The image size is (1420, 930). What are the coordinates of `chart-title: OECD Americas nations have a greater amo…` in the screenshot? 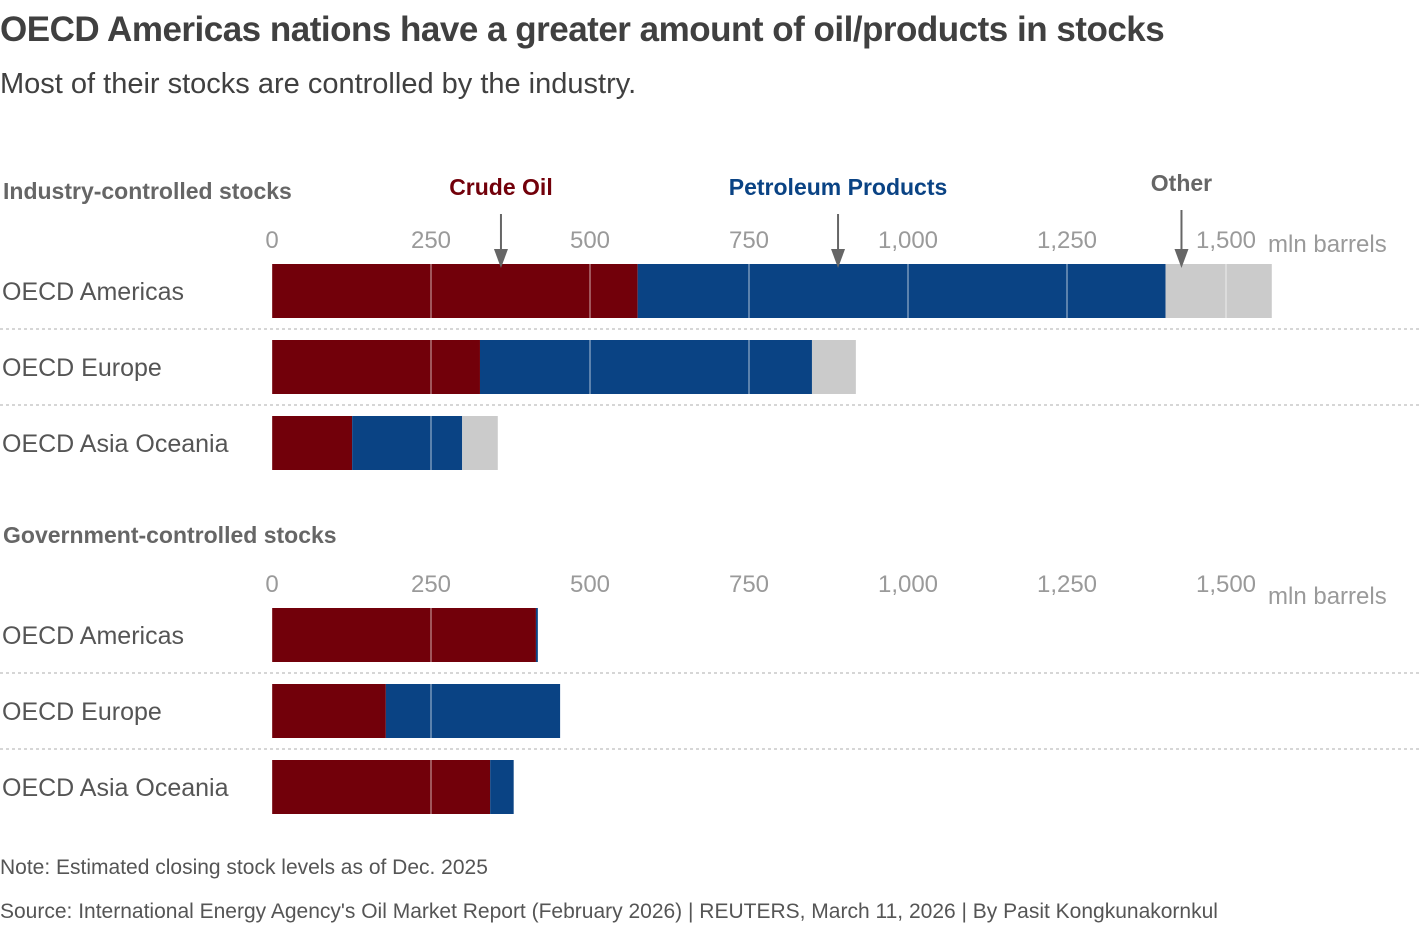 It's located at (582, 29).